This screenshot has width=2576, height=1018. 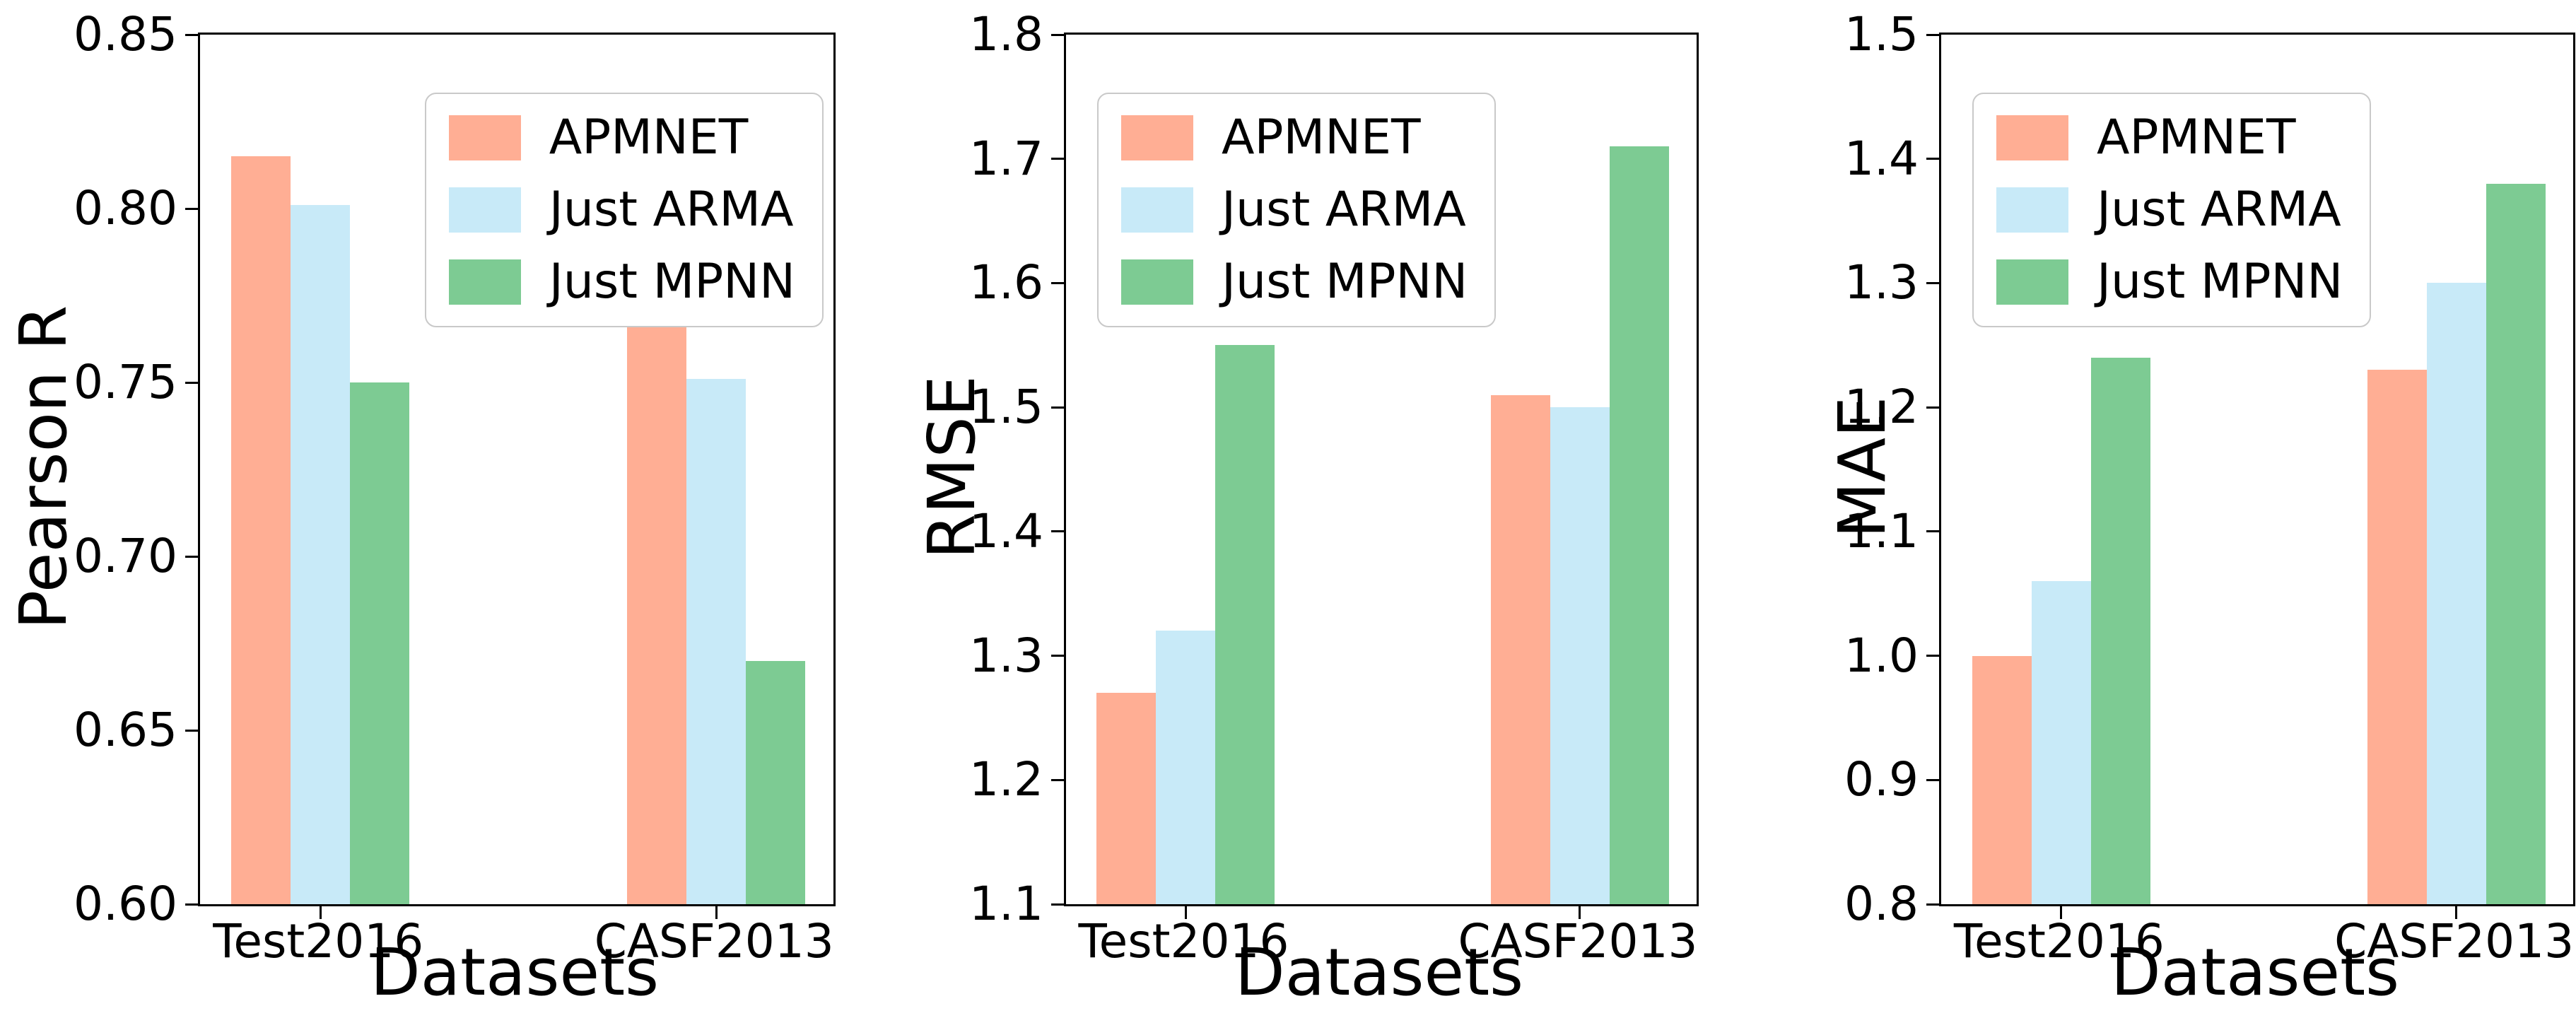 What do you see at coordinates (126, 34) in the screenshot?
I see `y-tick-label: 0.85` at bounding box center [126, 34].